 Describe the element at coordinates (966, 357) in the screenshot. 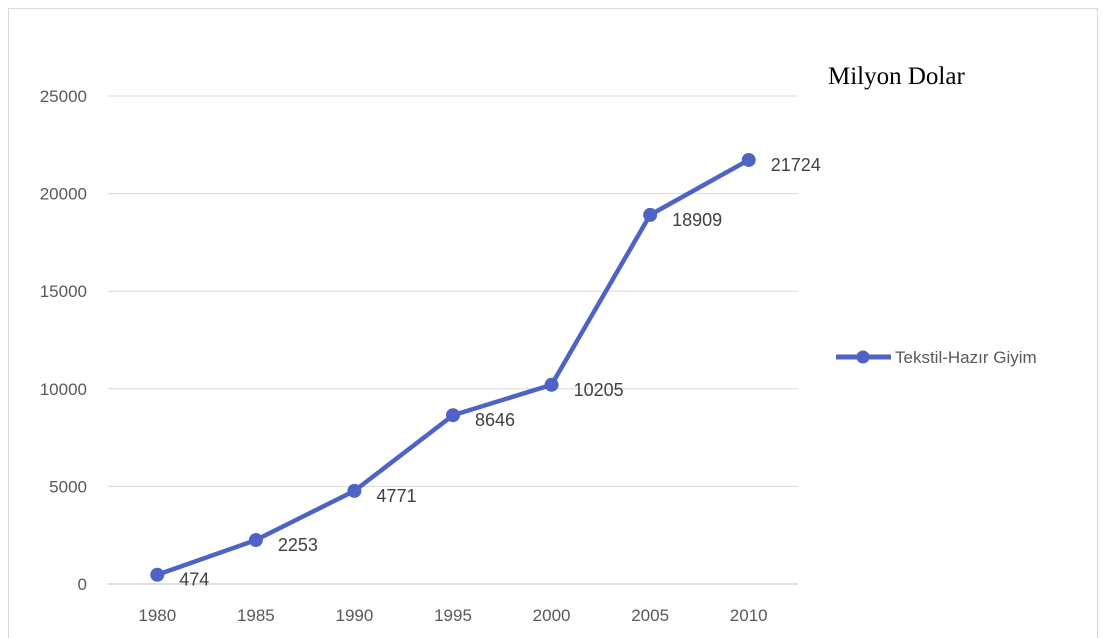

I see `legend-label: Tekstil-Hazır Giyim` at that location.